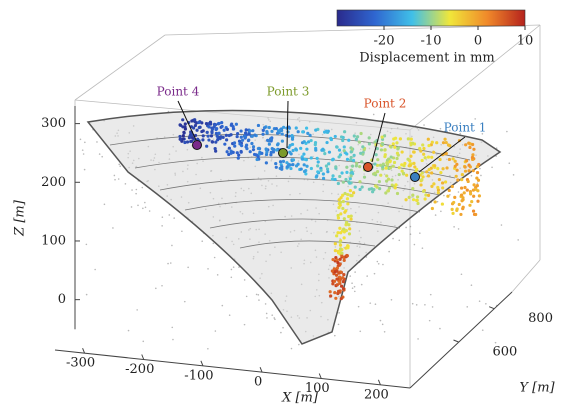 The width and height of the screenshot is (562, 408). Describe the element at coordinates (53, 182) in the screenshot. I see `z-tick-label: 200` at that location.